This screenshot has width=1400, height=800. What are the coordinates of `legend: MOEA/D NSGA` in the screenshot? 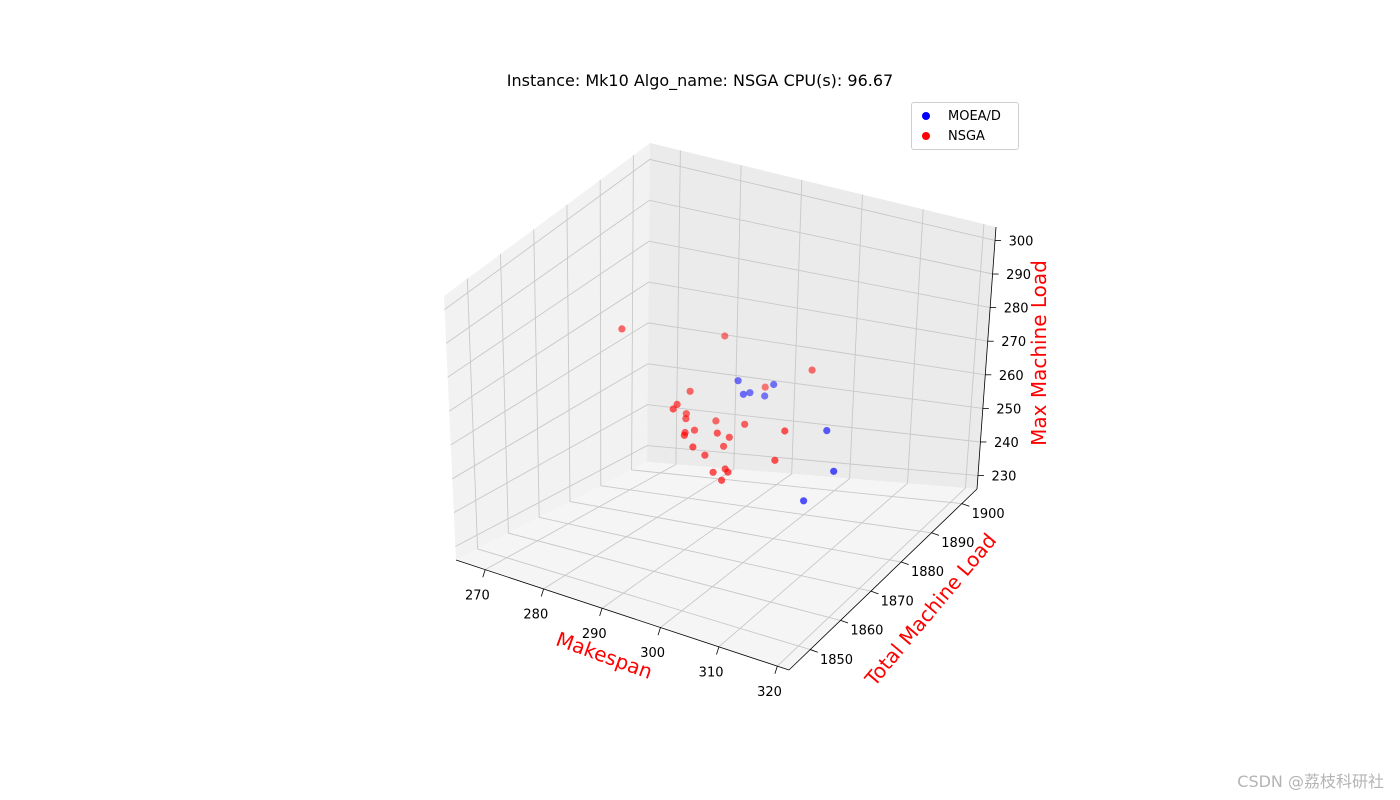 It's located at (965, 126).